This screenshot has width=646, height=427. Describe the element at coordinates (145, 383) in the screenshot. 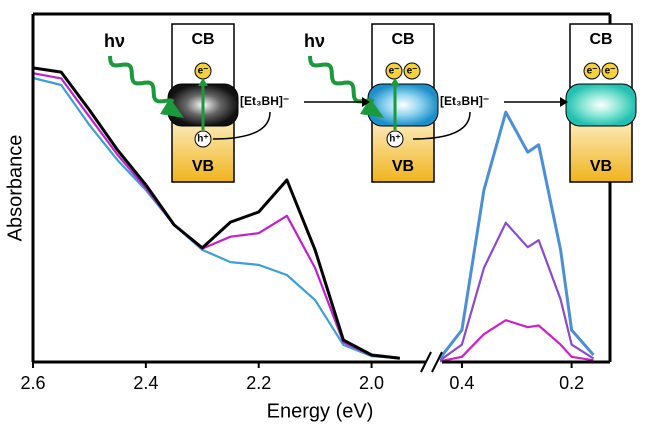

I see `x-tick-label: 2.4` at that location.